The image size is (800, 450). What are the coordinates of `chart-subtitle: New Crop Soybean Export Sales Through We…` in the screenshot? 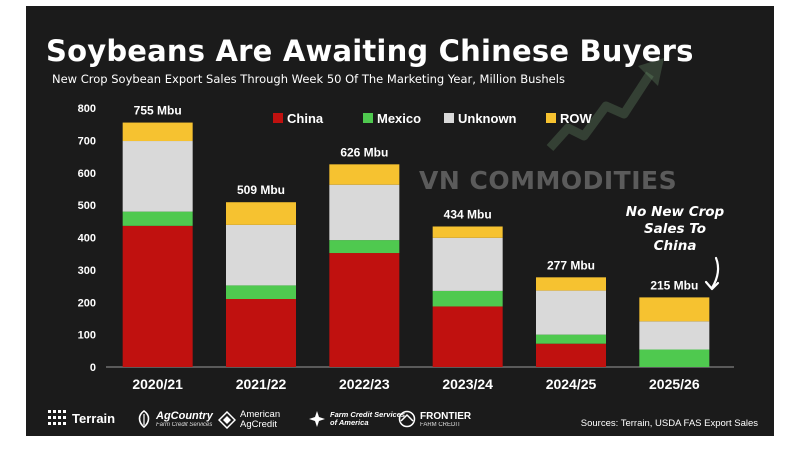 It's located at (308, 79).